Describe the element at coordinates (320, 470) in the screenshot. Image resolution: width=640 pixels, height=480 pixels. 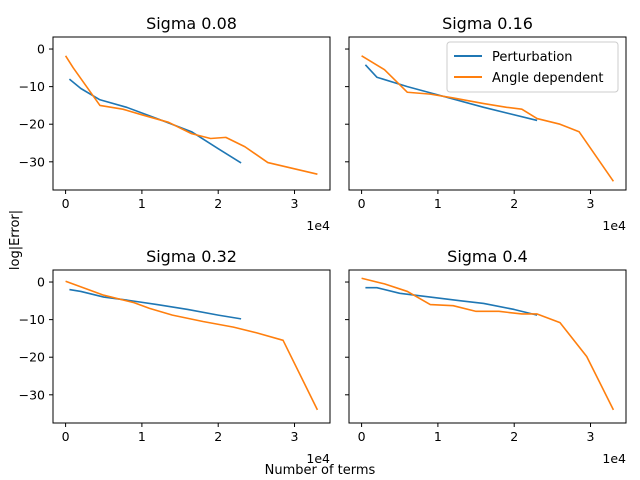
I see `figure-xlabel: Number of terms` at that location.